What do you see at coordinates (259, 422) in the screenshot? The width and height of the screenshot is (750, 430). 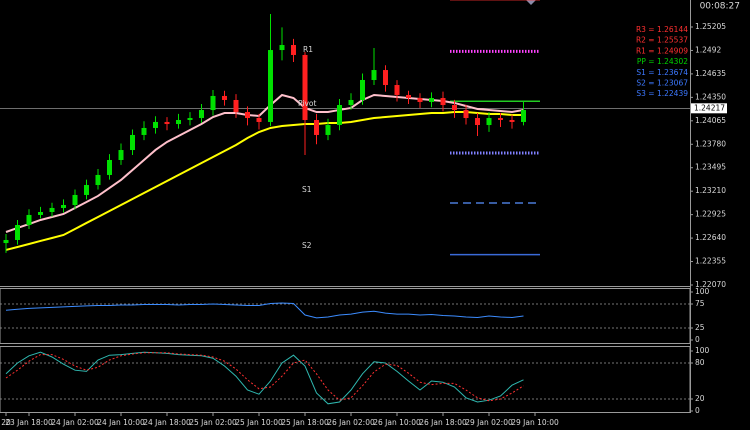 I see `x-tick-label: 25 Jan 10:00` at bounding box center [259, 422].